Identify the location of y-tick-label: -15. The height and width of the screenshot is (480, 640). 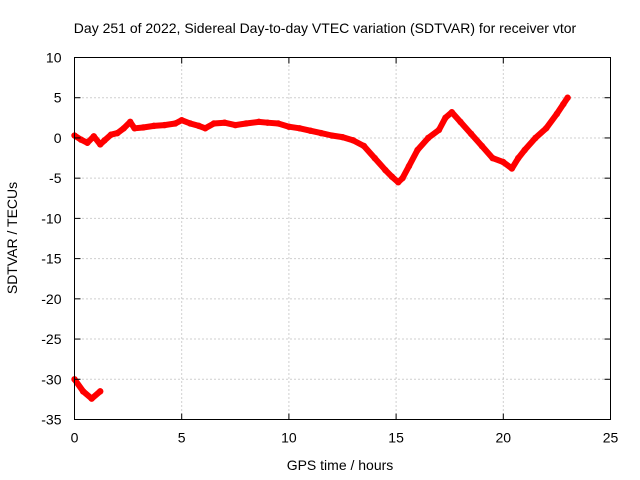
(51, 259).